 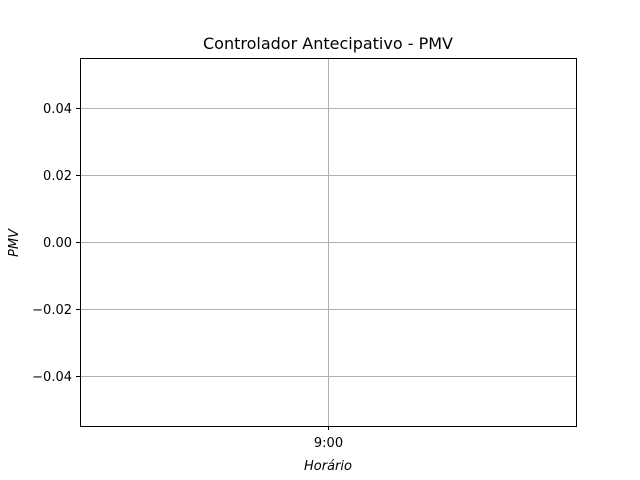 What do you see at coordinates (57, 109) in the screenshot?
I see `y-tick-label: 0.04` at bounding box center [57, 109].